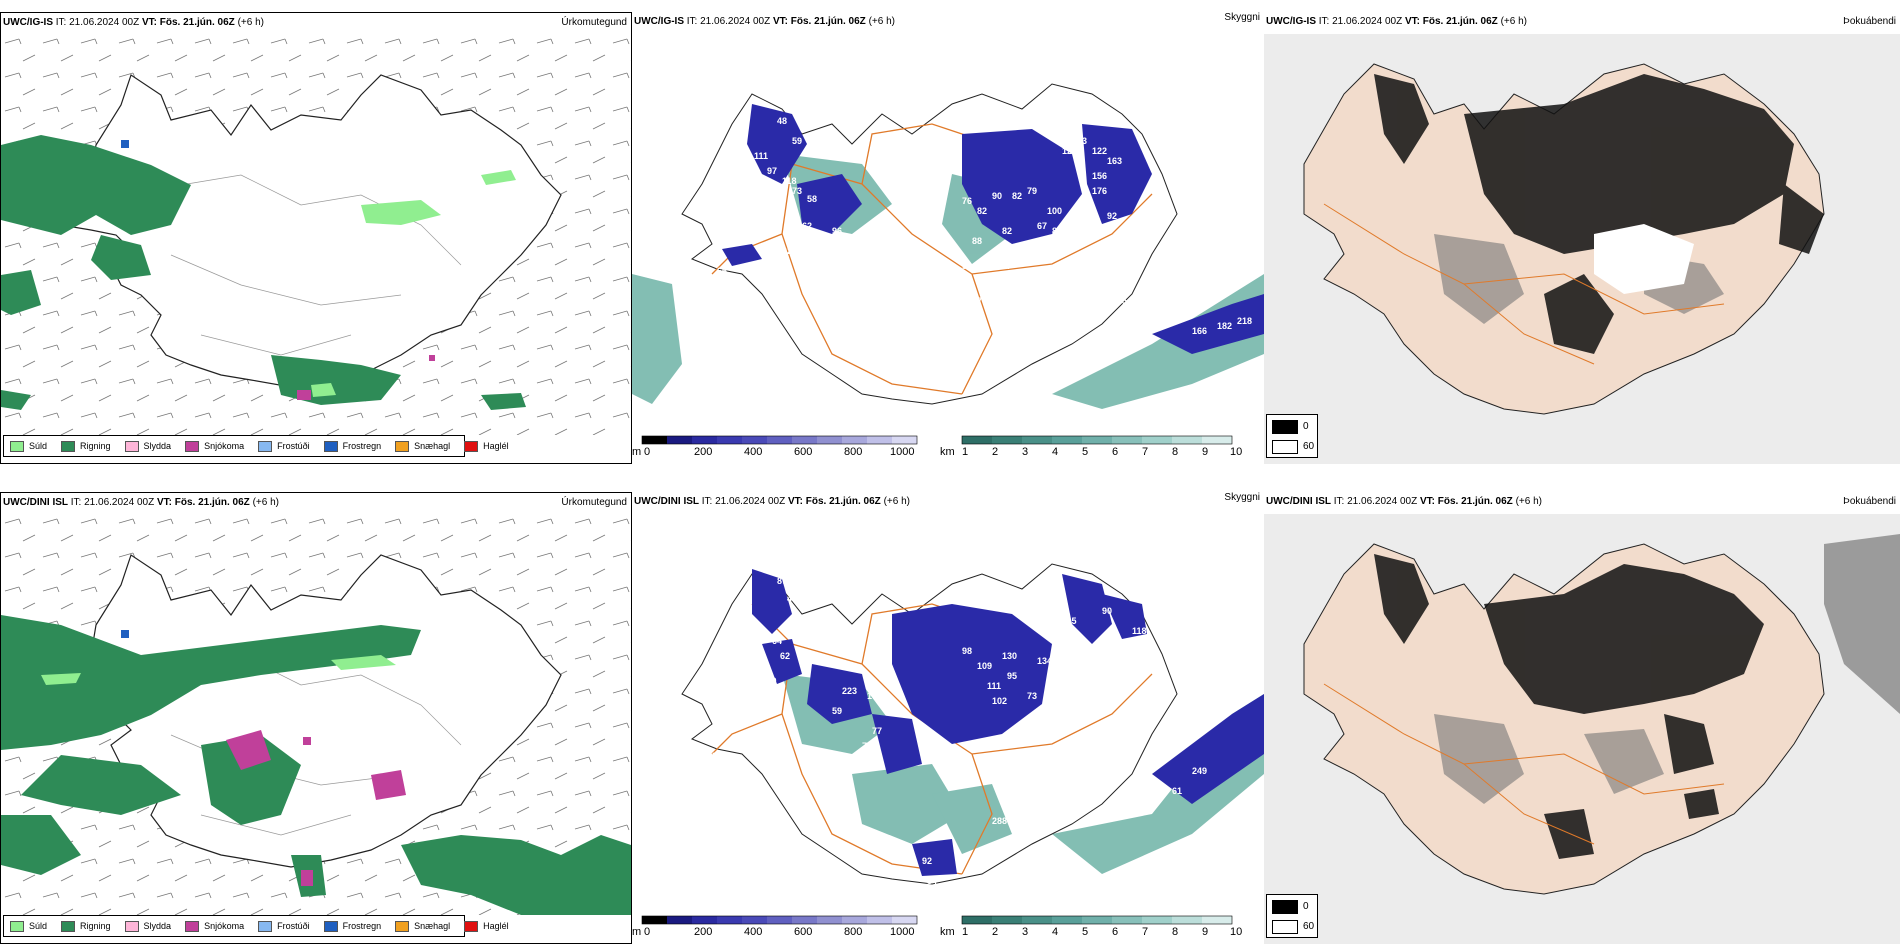  What do you see at coordinates (874, 696) in the screenshot?
I see `ceiling-value-label: 174` at bounding box center [874, 696].